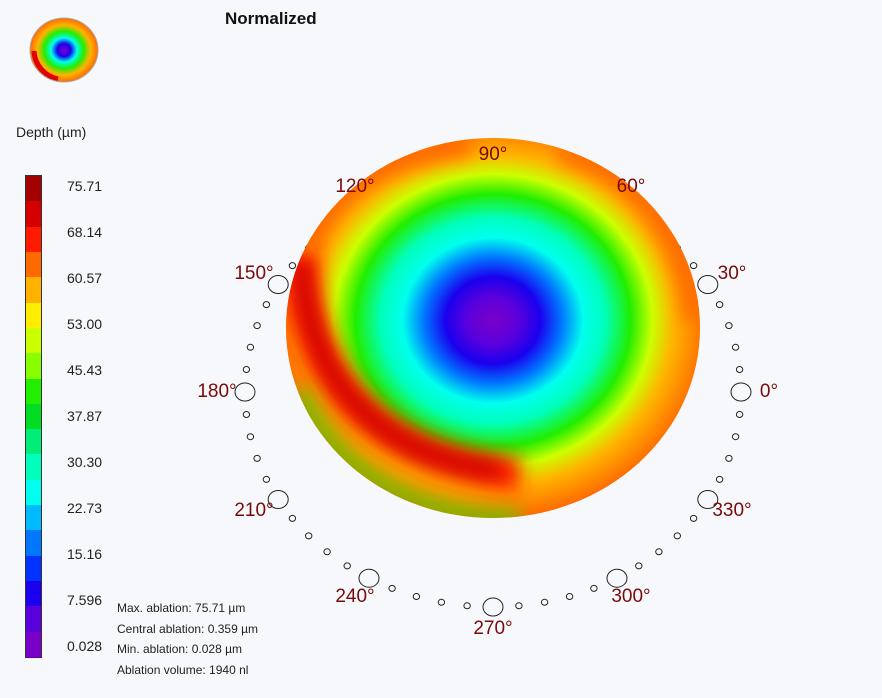 The image size is (882, 698). Describe the element at coordinates (33, 416) in the screenshot. I see `depth-color-scale` at that location.